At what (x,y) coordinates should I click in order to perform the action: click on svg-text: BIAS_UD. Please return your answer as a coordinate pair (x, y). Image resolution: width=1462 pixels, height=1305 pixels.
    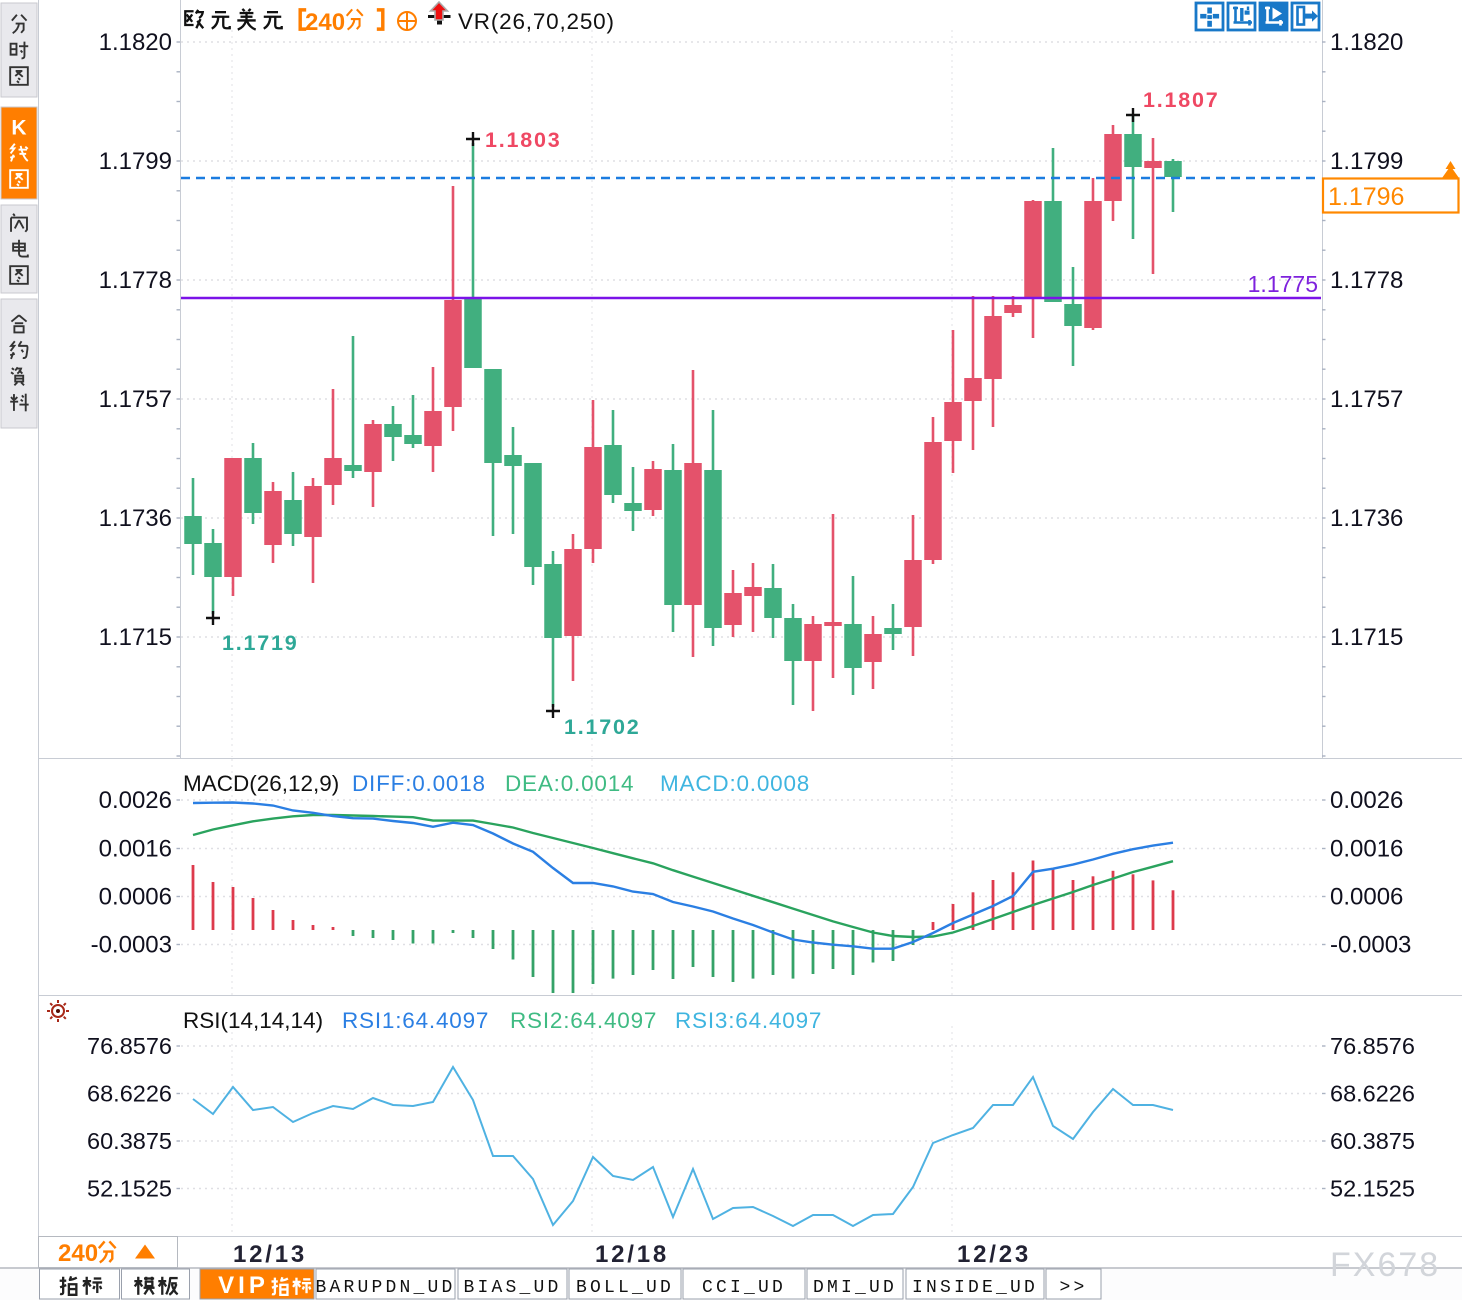
    Looking at the image, I should click on (512, 1288).